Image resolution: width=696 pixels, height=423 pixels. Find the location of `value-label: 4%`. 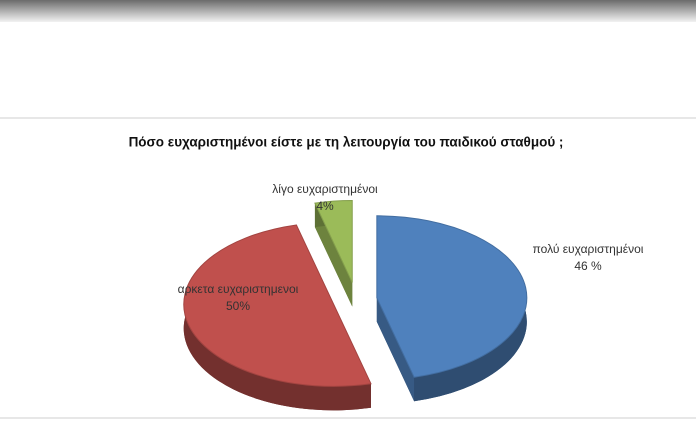

value-label: 4% is located at coordinates (325, 206).